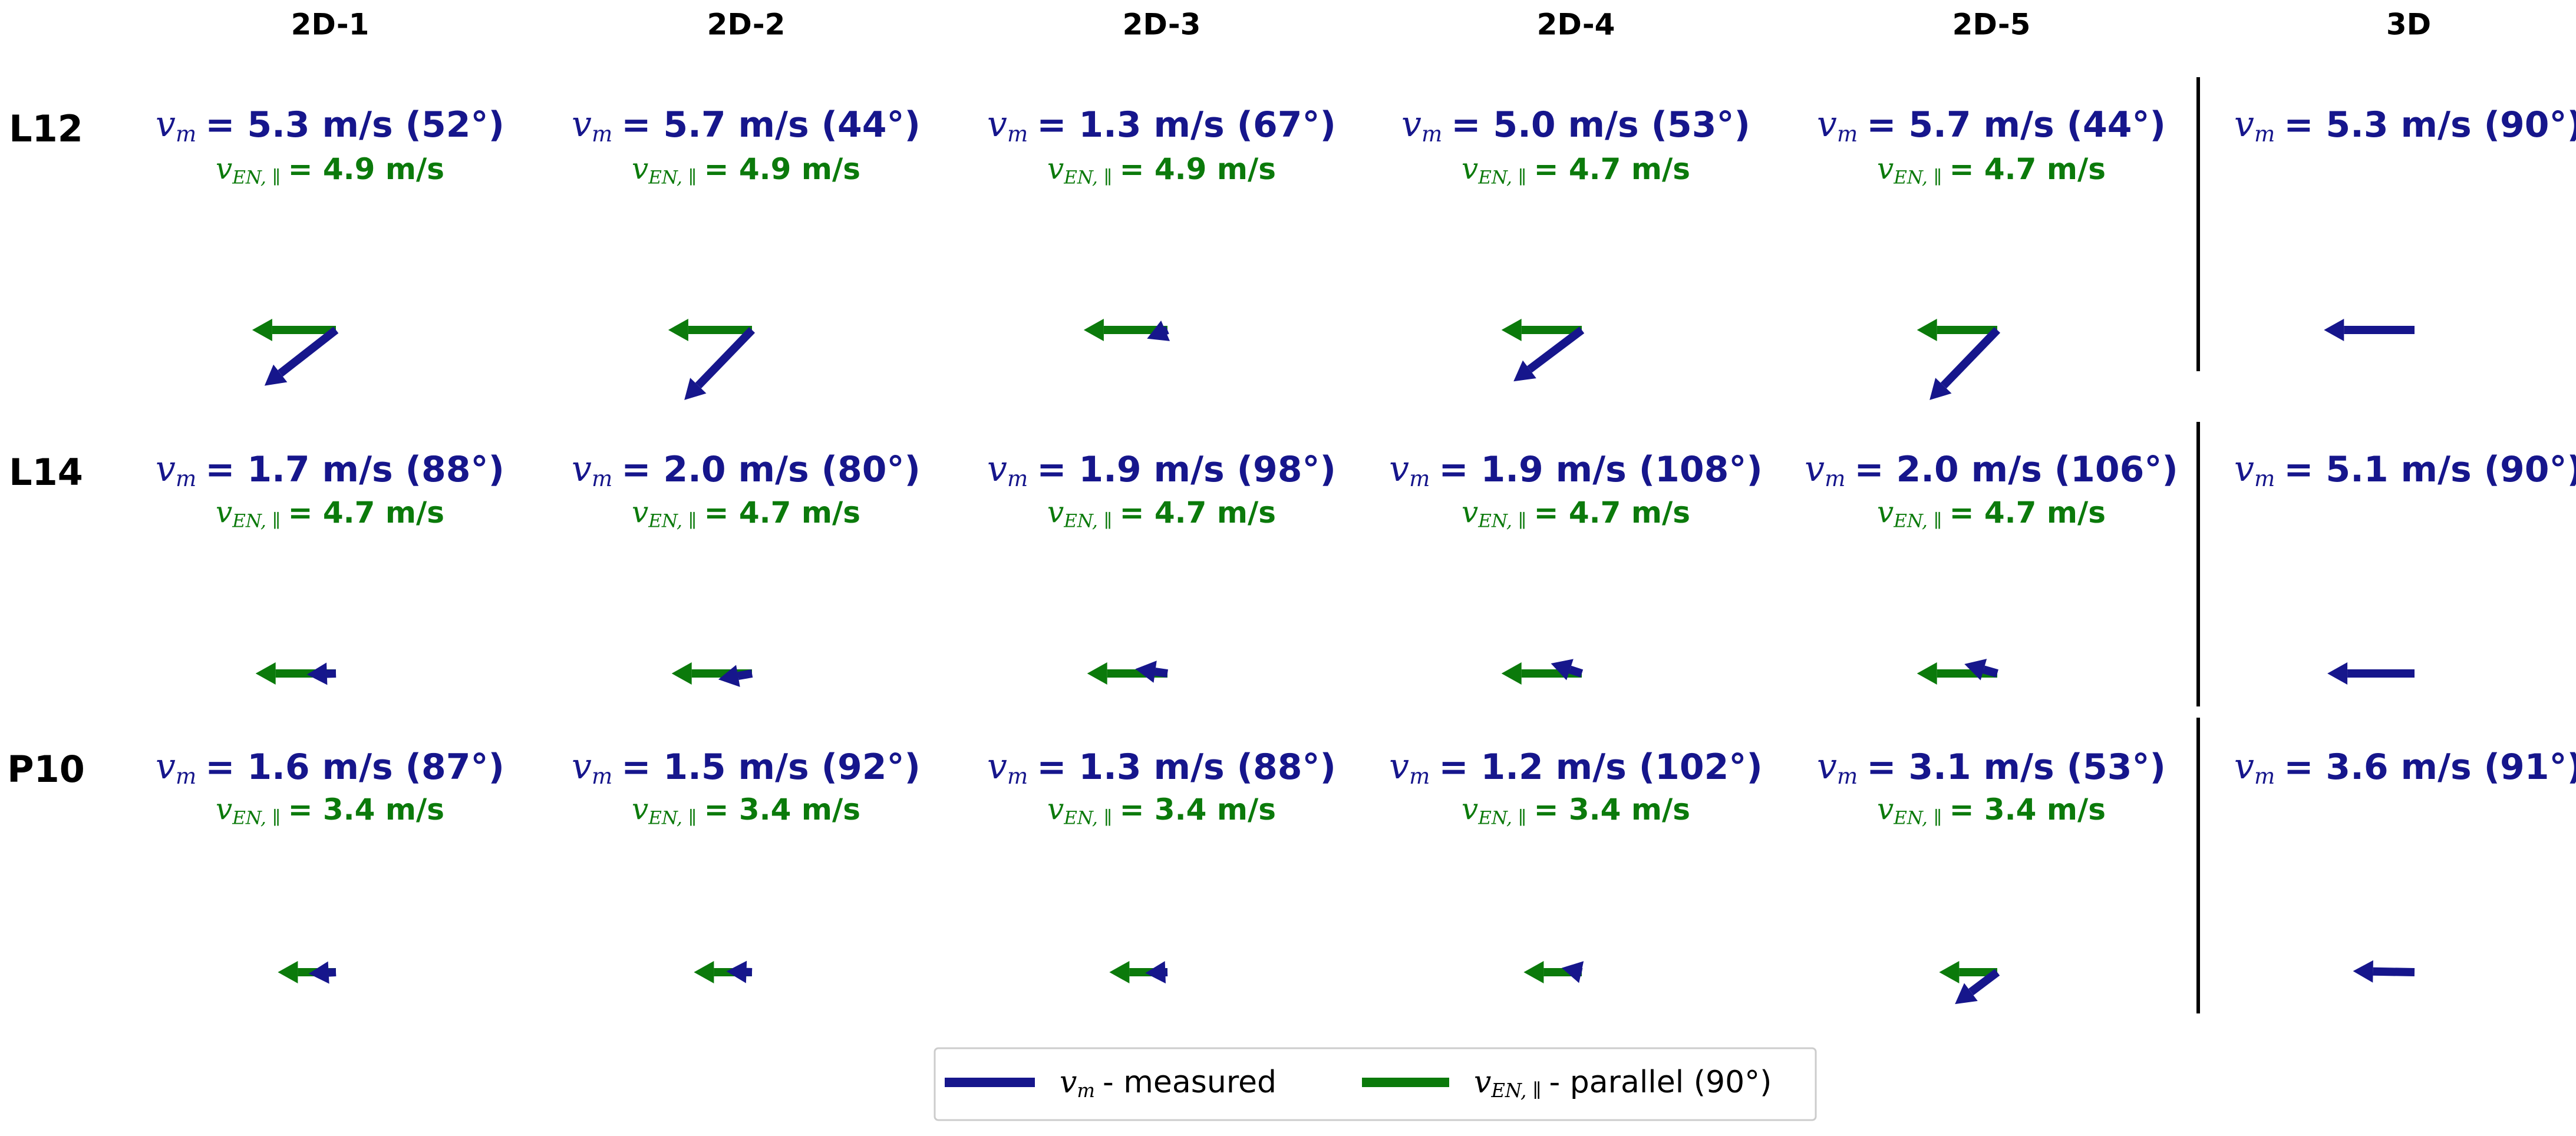 Image resolution: width=2576 pixels, height=1136 pixels. I want to click on column-header: 3D, so click(2409, 25).